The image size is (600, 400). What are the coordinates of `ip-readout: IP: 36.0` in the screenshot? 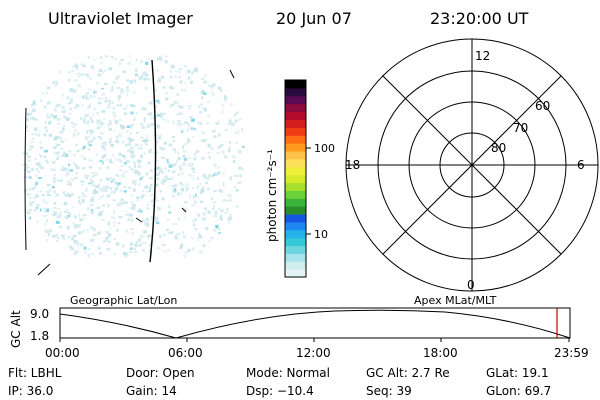 It's located at (31, 391).